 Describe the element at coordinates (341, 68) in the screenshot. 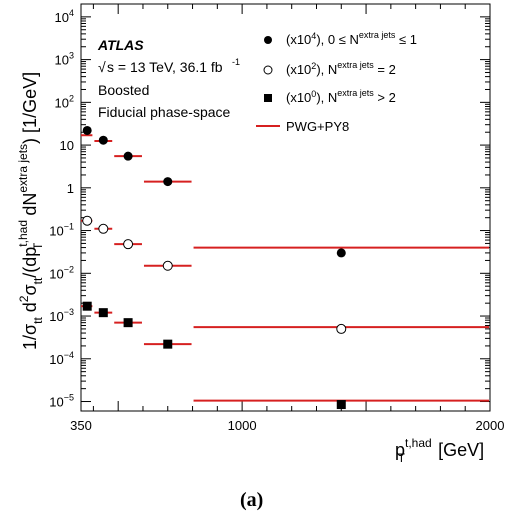

I see `legend-entry-2: (x102), Nextra jets = 2` at that location.